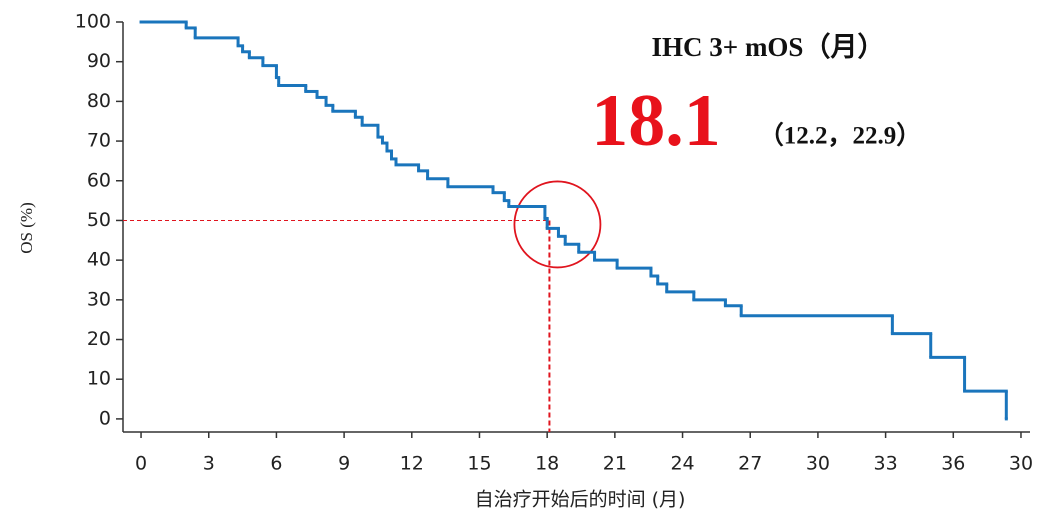 Image resolution: width=1038 pixels, height=515 pixels. What do you see at coordinates (209, 464) in the screenshot?
I see `x-tick-label: 3` at bounding box center [209, 464].